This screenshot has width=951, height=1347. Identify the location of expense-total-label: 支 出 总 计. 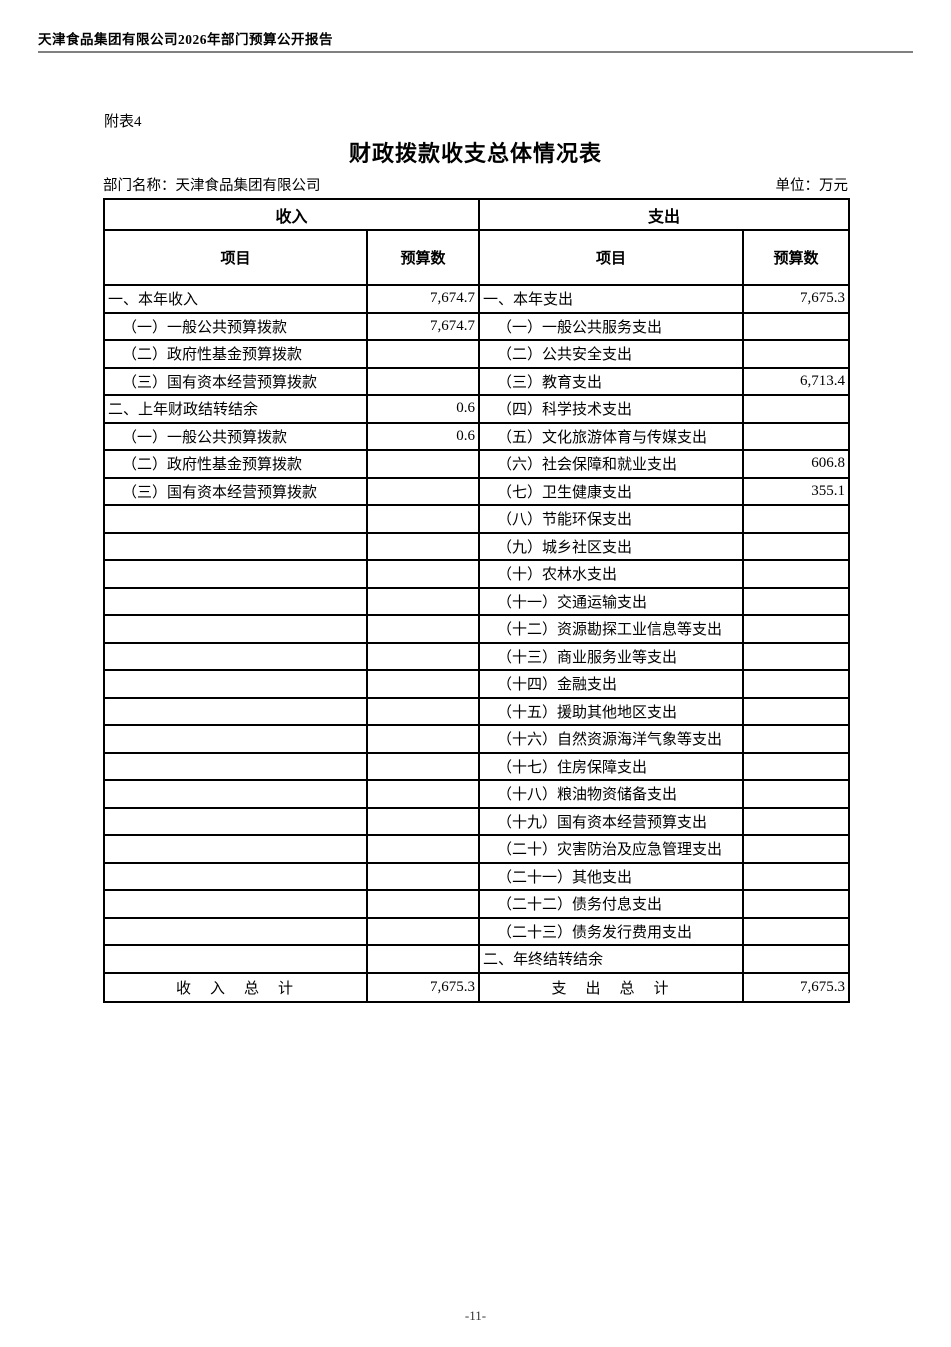
(611, 987).